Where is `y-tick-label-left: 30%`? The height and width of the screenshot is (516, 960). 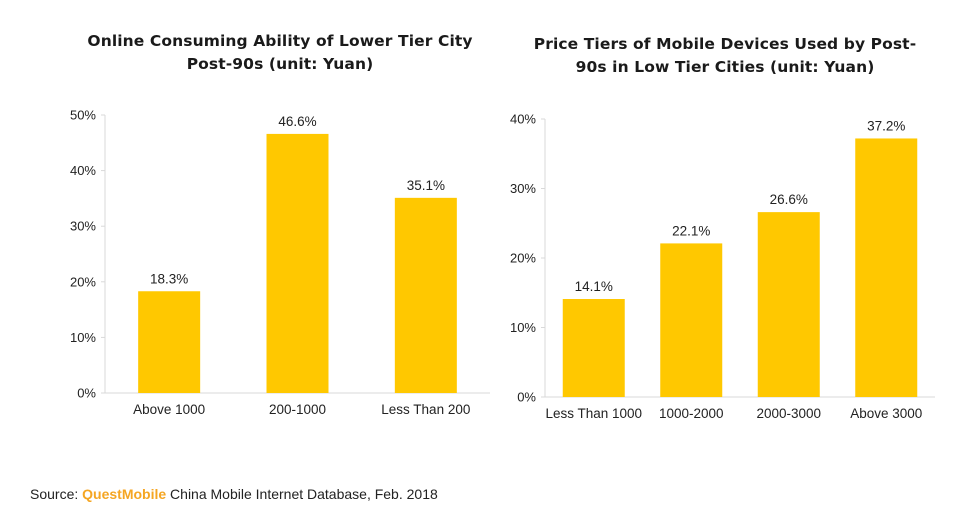 y-tick-label-left: 30% is located at coordinates (83, 226).